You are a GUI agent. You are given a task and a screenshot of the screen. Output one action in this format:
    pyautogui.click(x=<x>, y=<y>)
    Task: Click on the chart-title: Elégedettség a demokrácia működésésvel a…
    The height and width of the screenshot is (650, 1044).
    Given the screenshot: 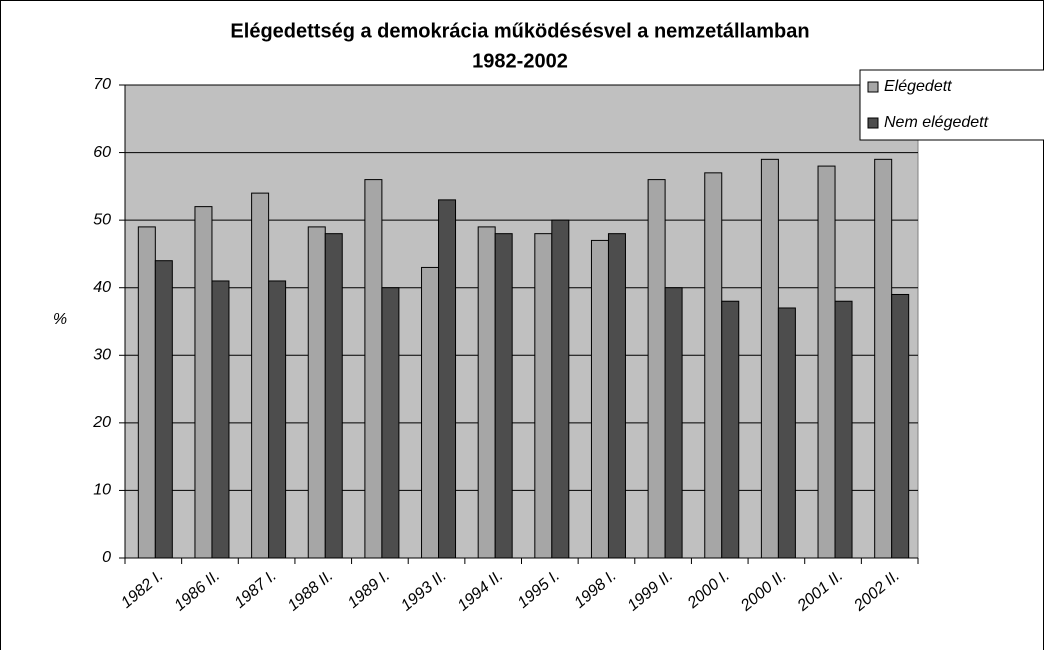 What is the action you would take?
    pyautogui.click(x=519, y=31)
    